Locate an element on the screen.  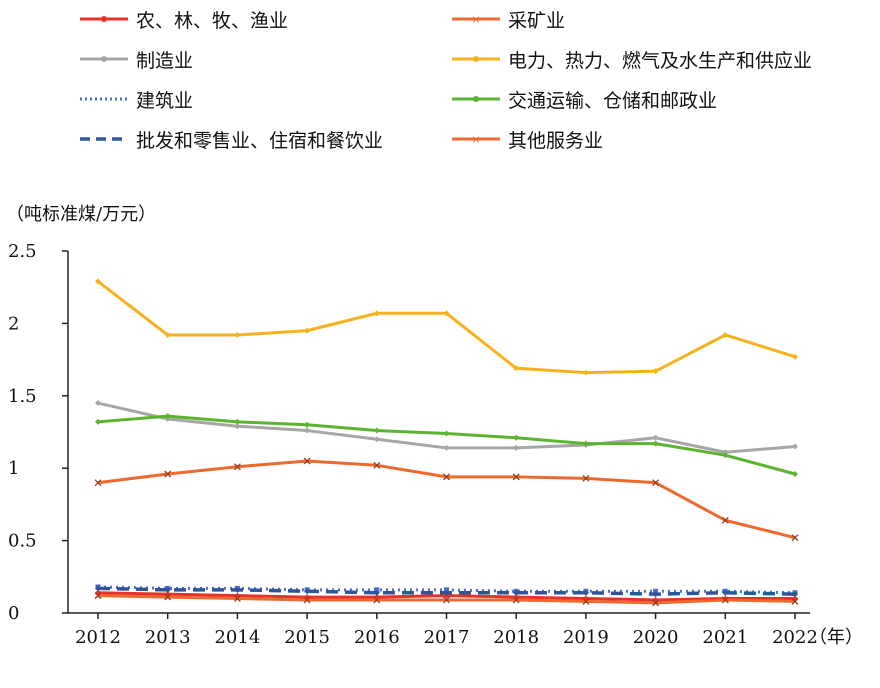
x-tick-label: 2015 is located at coordinates (307, 637).